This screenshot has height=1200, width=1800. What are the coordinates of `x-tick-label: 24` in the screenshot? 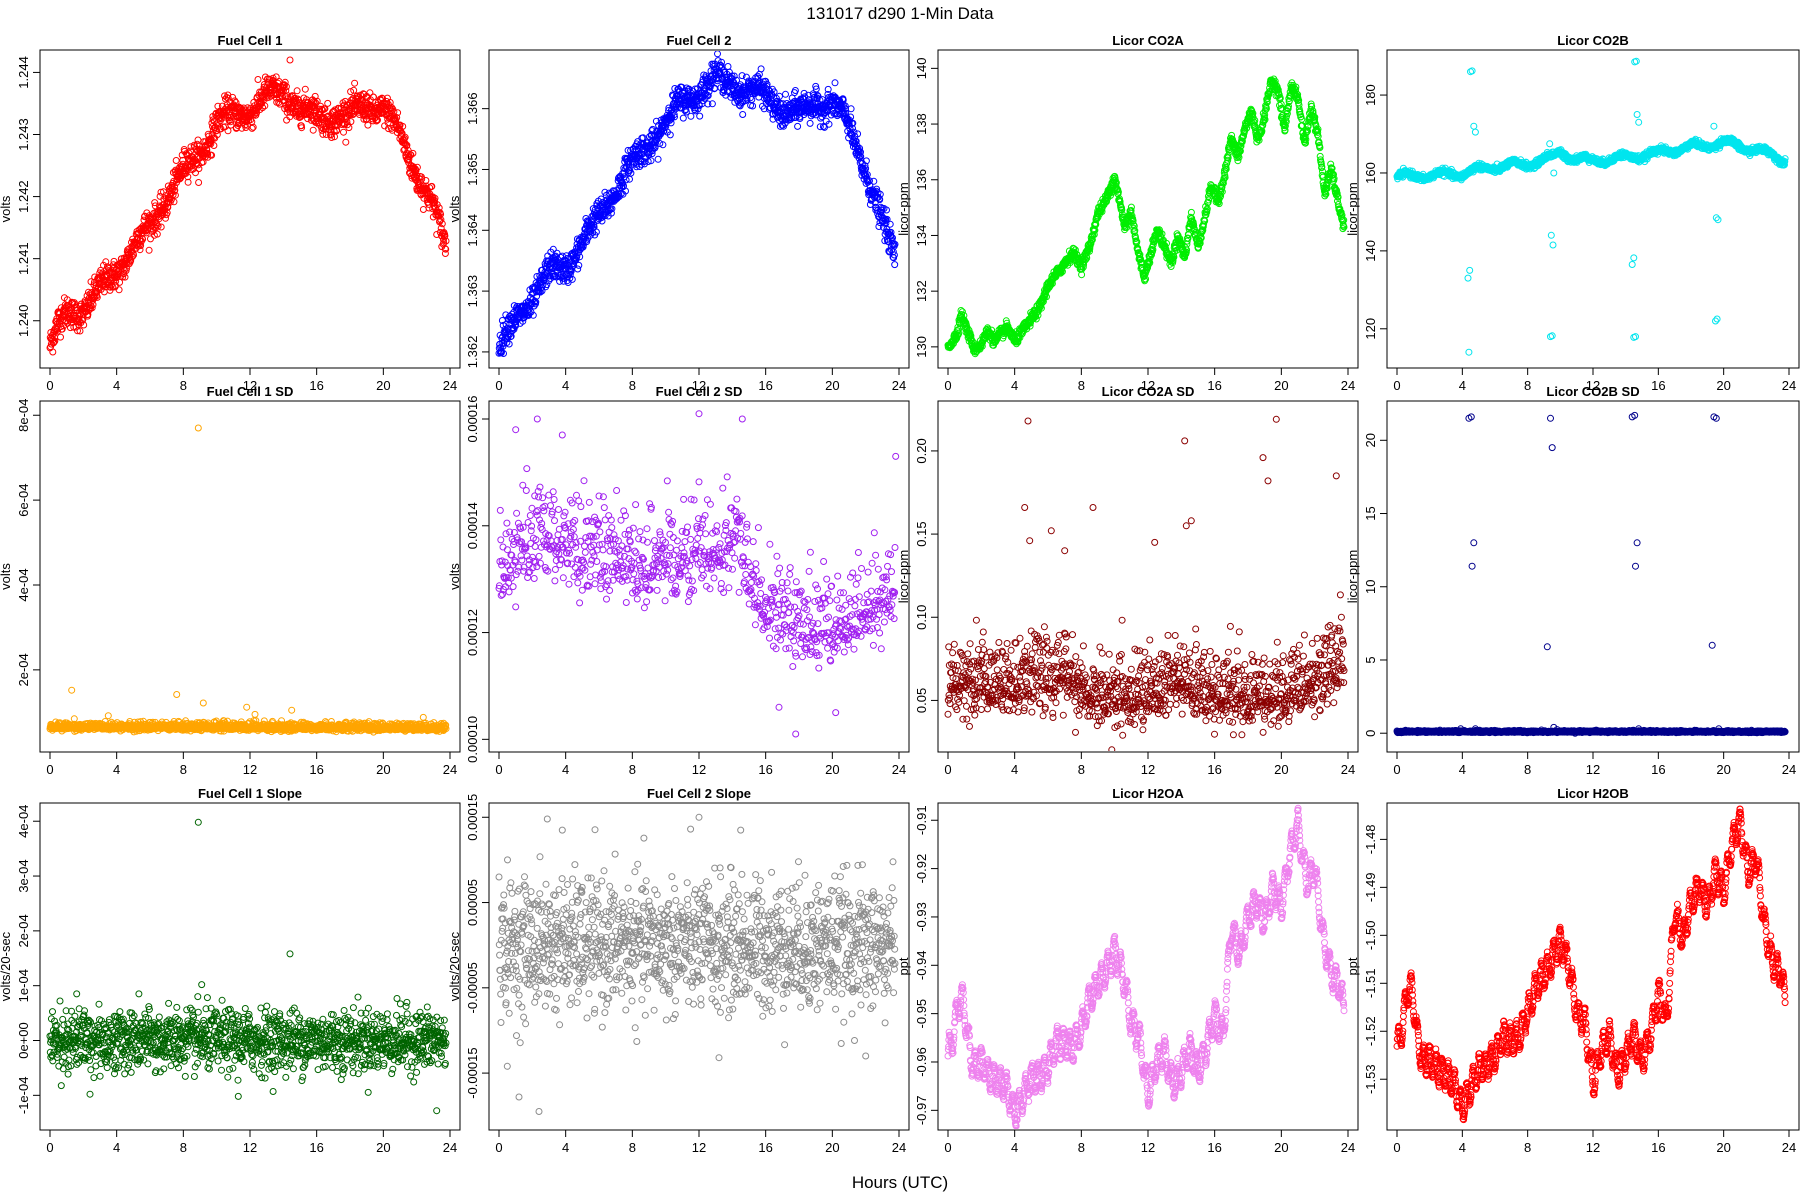 It's located at (1789, 385).